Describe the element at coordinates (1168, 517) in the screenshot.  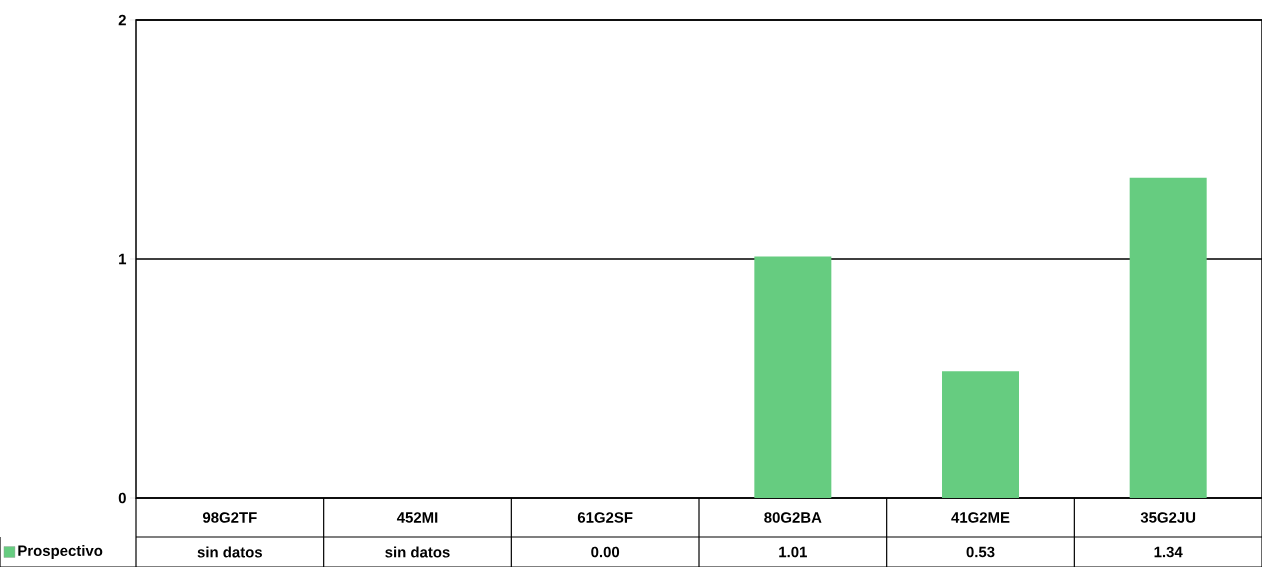
I see `x-tick-label: 35G2JU` at that location.